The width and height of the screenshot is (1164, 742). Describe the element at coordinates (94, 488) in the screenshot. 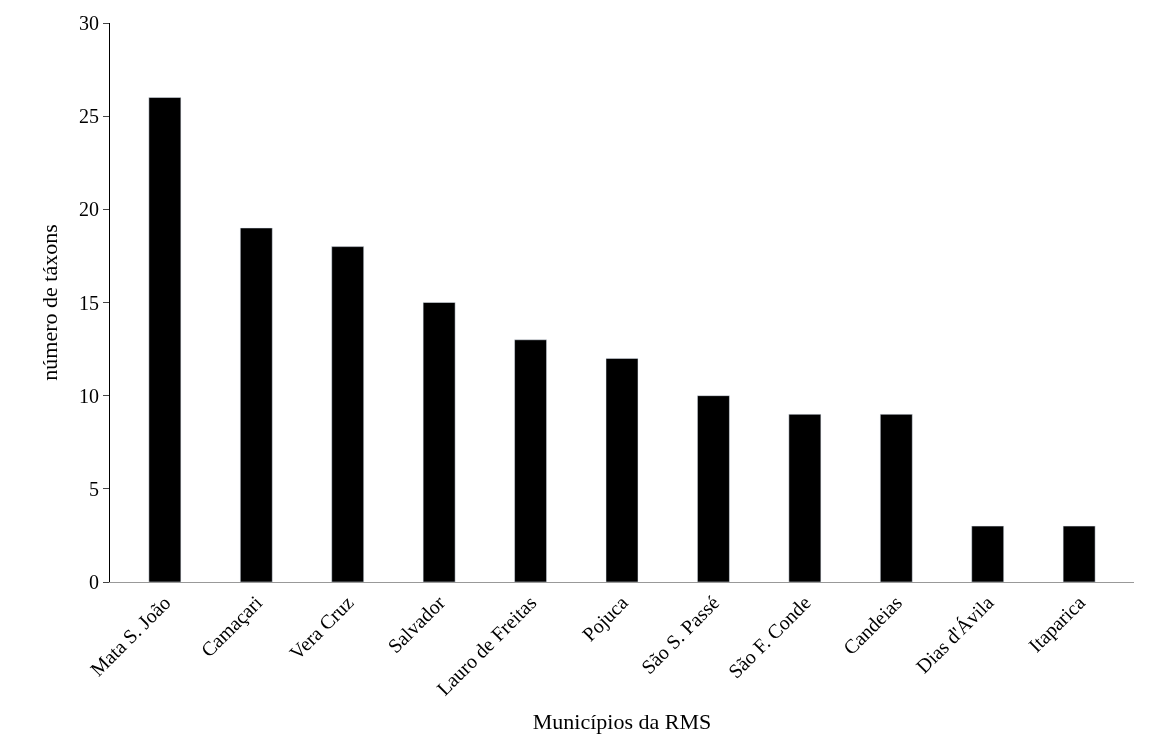

I see `y-tick-label: 5` at that location.